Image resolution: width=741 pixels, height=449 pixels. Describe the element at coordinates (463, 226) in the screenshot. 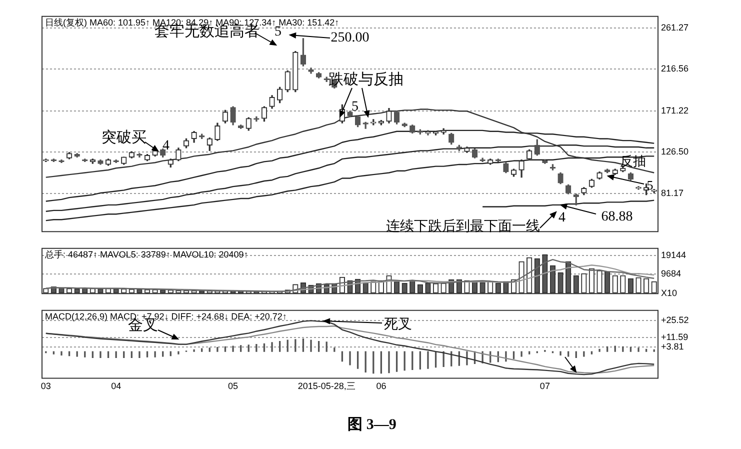

I see `annotation: 连续下跌后到最下面一线` at that location.